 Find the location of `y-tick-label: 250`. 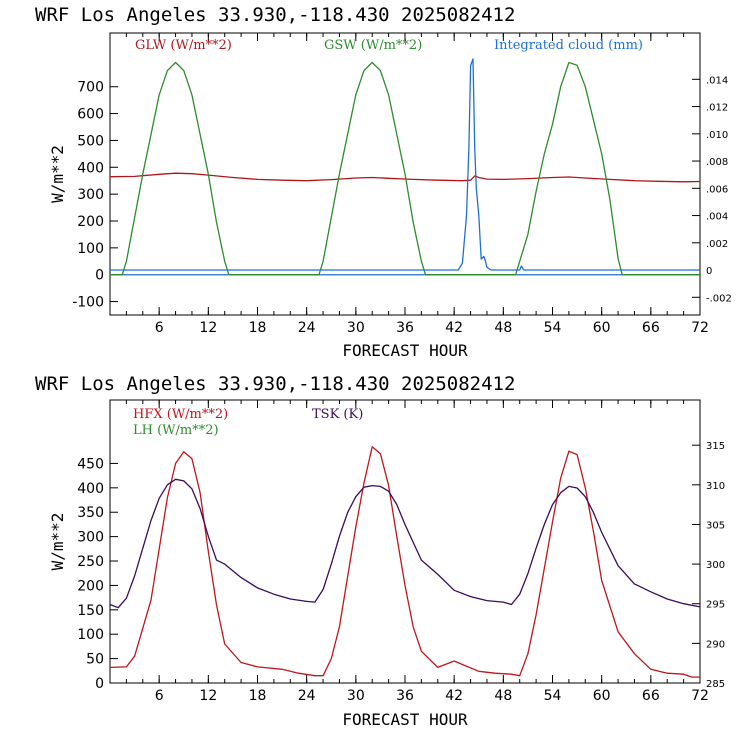

y-tick-label: 250 is located at coordinates (90, 562).